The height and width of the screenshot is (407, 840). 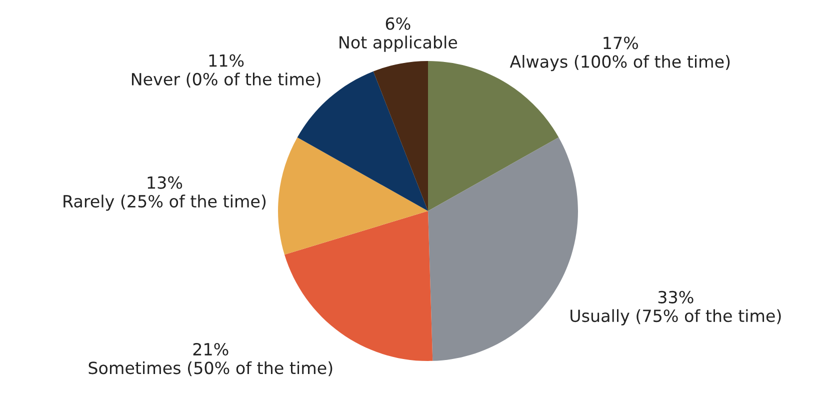 What do you see at coordinates (226, 80) in the screenshot?
I see `slice-label: Never (0% of the time)` at bounding box center [226, 80].